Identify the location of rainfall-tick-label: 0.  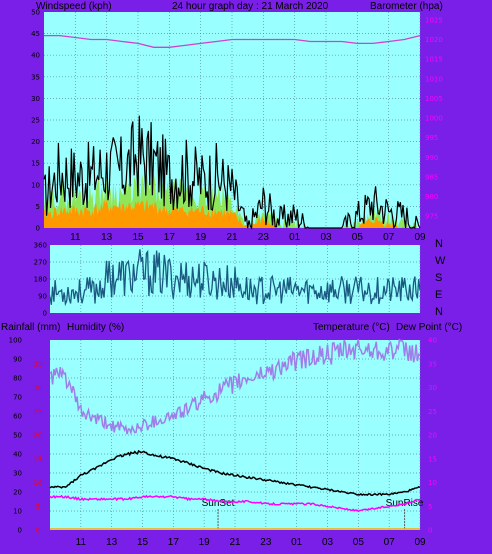
(38, 531).